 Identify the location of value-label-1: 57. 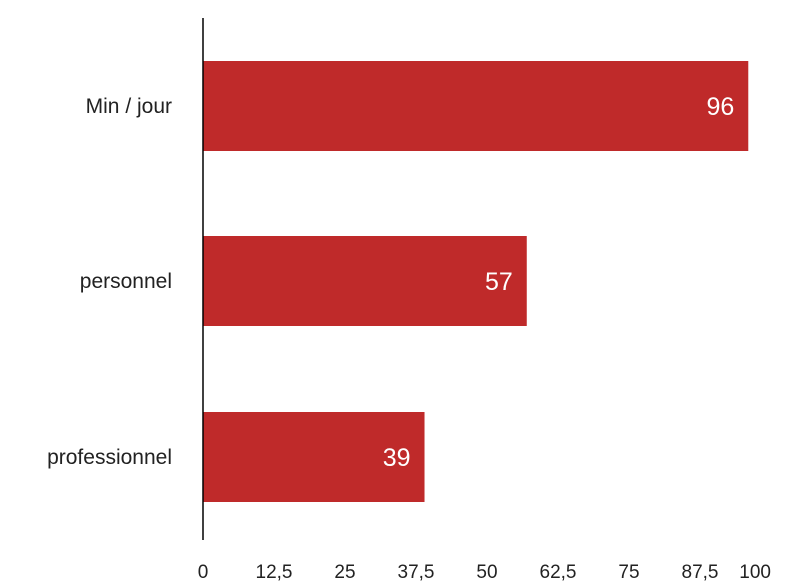
(499, 282).